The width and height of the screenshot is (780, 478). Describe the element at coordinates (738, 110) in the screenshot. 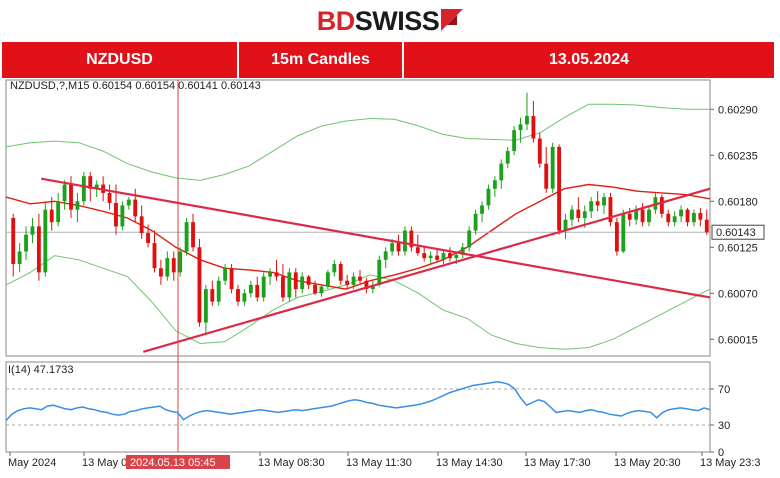

I see `y-tick-label: 0.60290` at that location.